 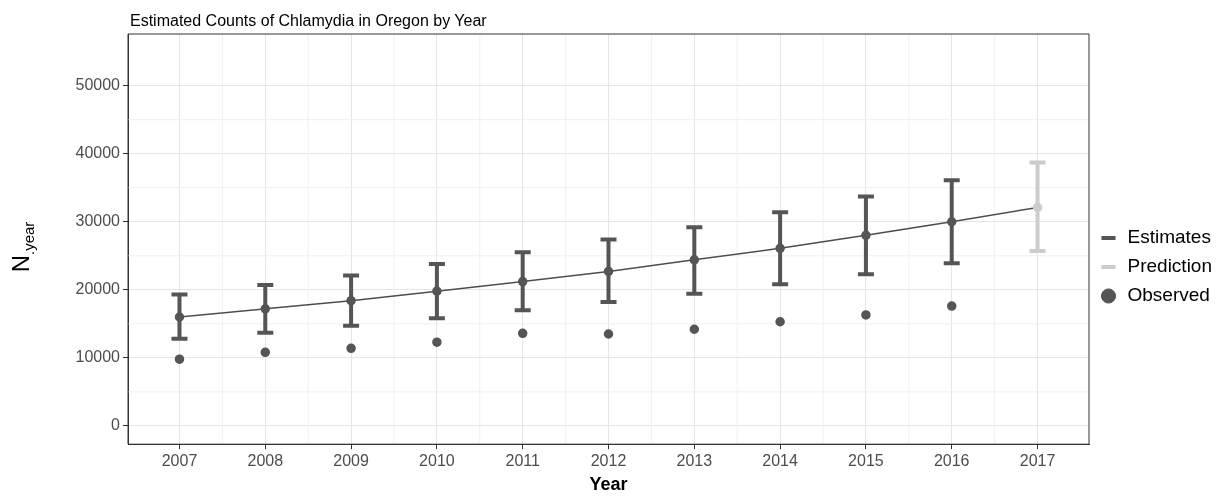 What do you see at coordinates (1170, 266) in the screenshot?
I see `legend-label: Prediction` at bounding box center [1170, 266].